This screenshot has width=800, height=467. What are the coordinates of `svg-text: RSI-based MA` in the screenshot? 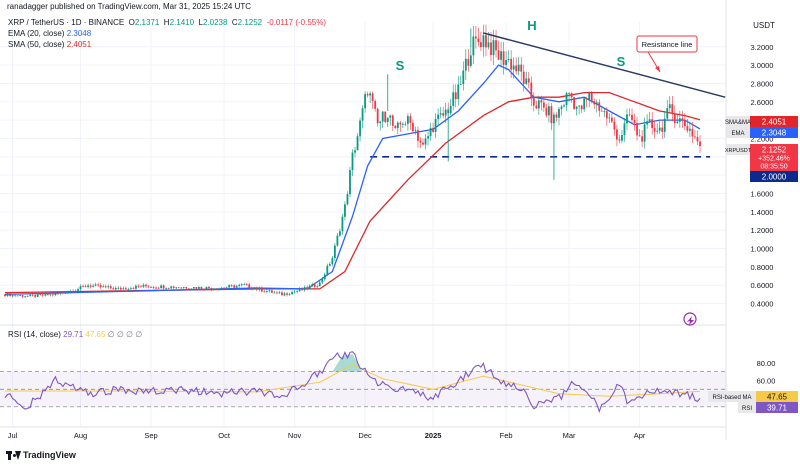 It's located at (731, 398).